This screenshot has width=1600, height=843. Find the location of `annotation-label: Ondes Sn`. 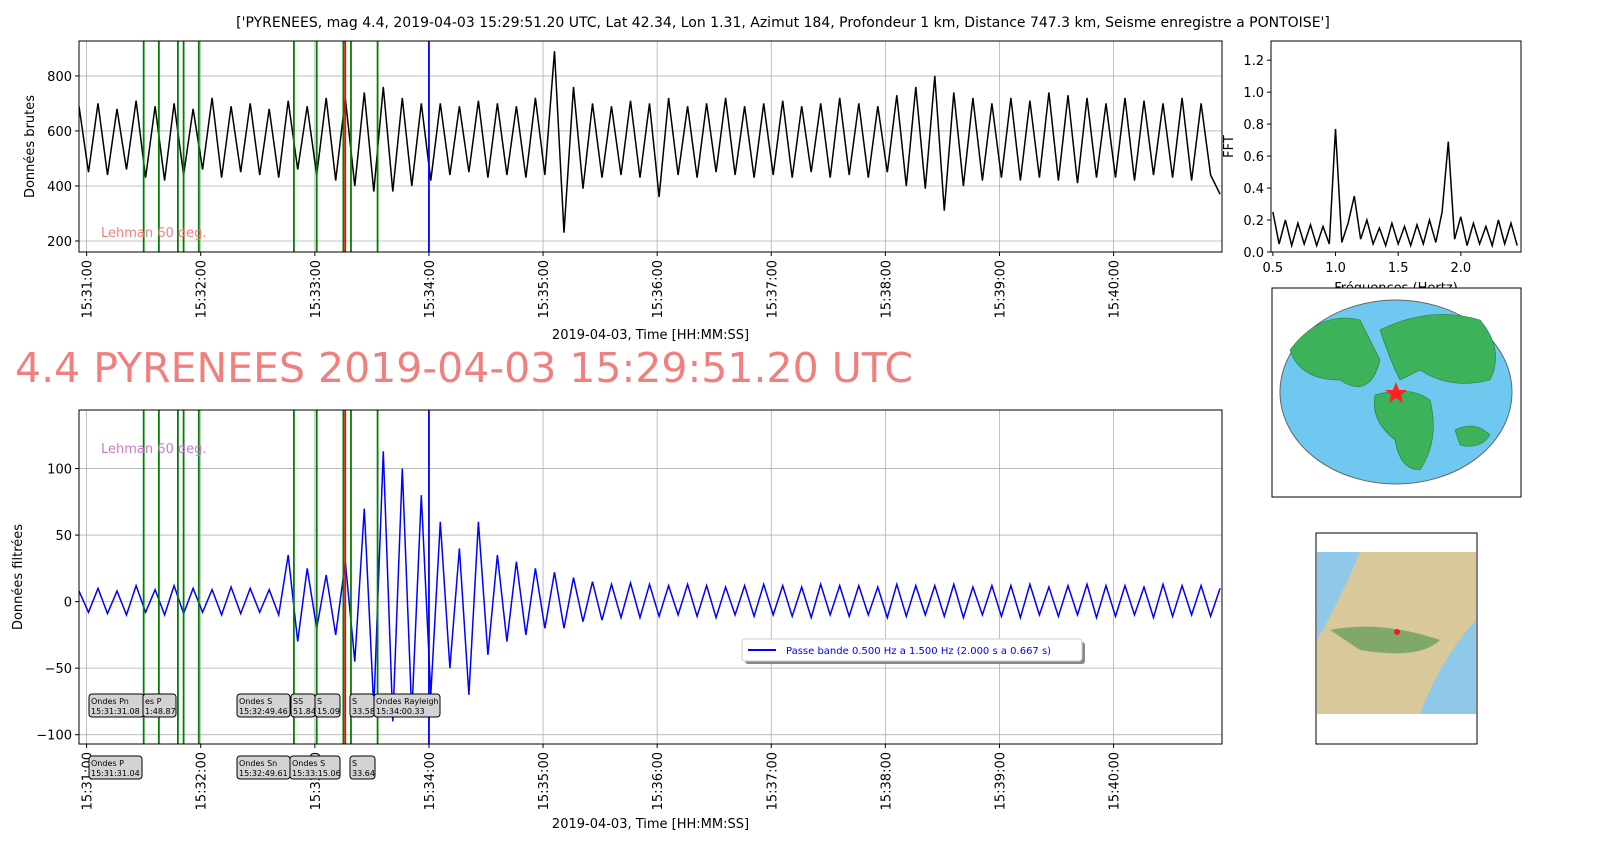

annotation-label: Ondes Sn is located at coordinates (258, 763).